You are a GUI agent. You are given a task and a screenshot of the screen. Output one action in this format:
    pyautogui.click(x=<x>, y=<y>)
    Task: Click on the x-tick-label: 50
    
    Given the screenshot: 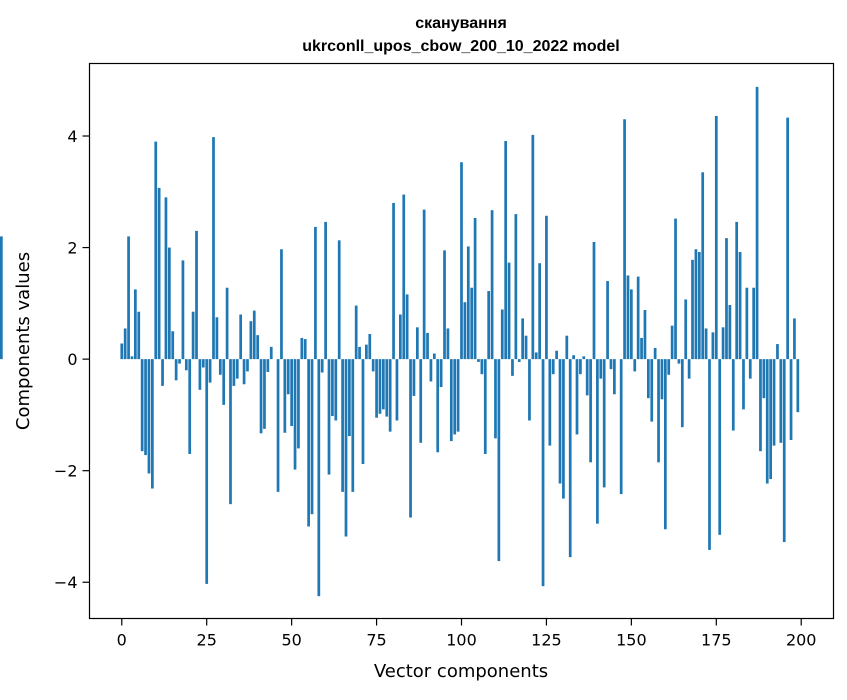 What is the action you would take?
    pyautogui.click(x=291, y=640)
    